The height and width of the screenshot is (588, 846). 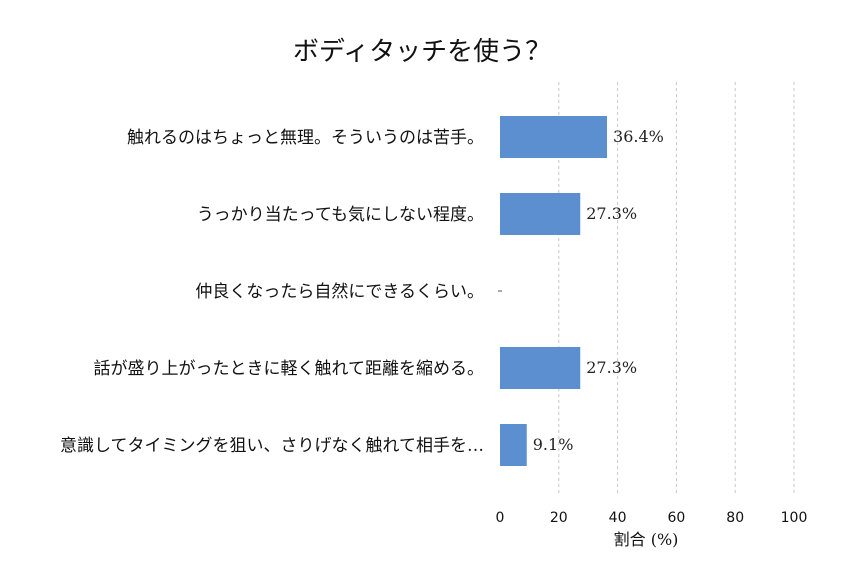 I want to click on bars, so click(x=553, y=291).